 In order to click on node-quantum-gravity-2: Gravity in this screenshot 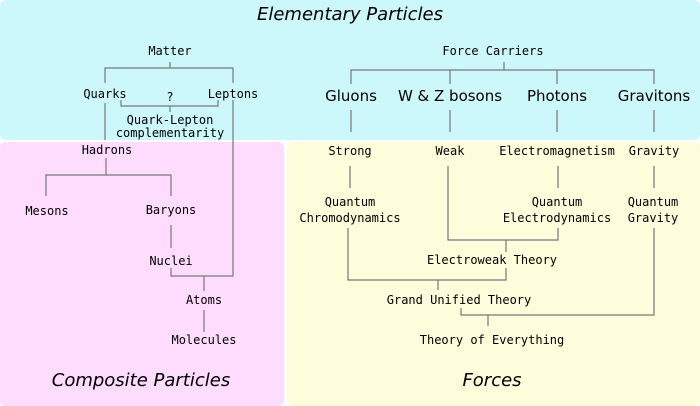, I will do `click(653, 218)`.